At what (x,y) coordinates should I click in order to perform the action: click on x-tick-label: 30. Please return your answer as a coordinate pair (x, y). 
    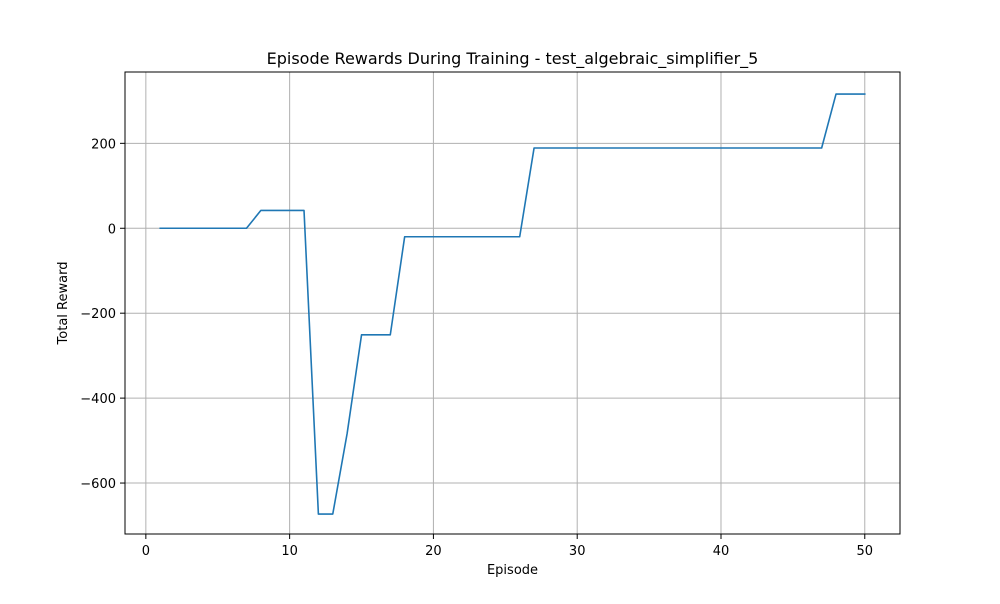
    Looking at the image, I should click on (577, 551).